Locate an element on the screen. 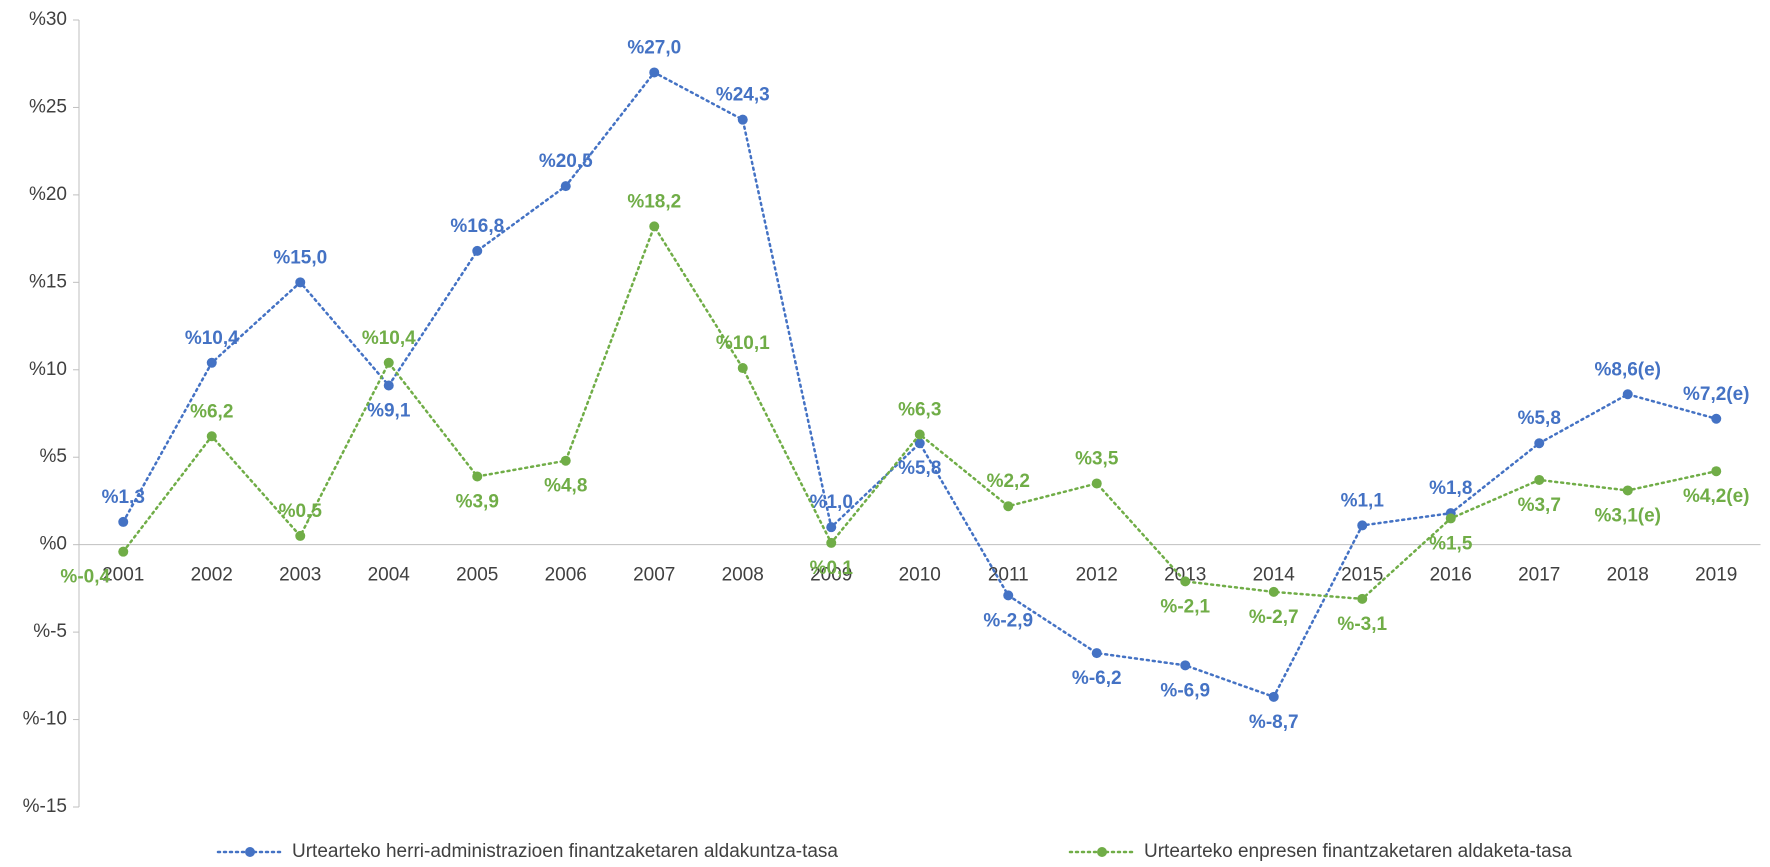  y-tick-label: %20 is located at coordinates (48, 194).